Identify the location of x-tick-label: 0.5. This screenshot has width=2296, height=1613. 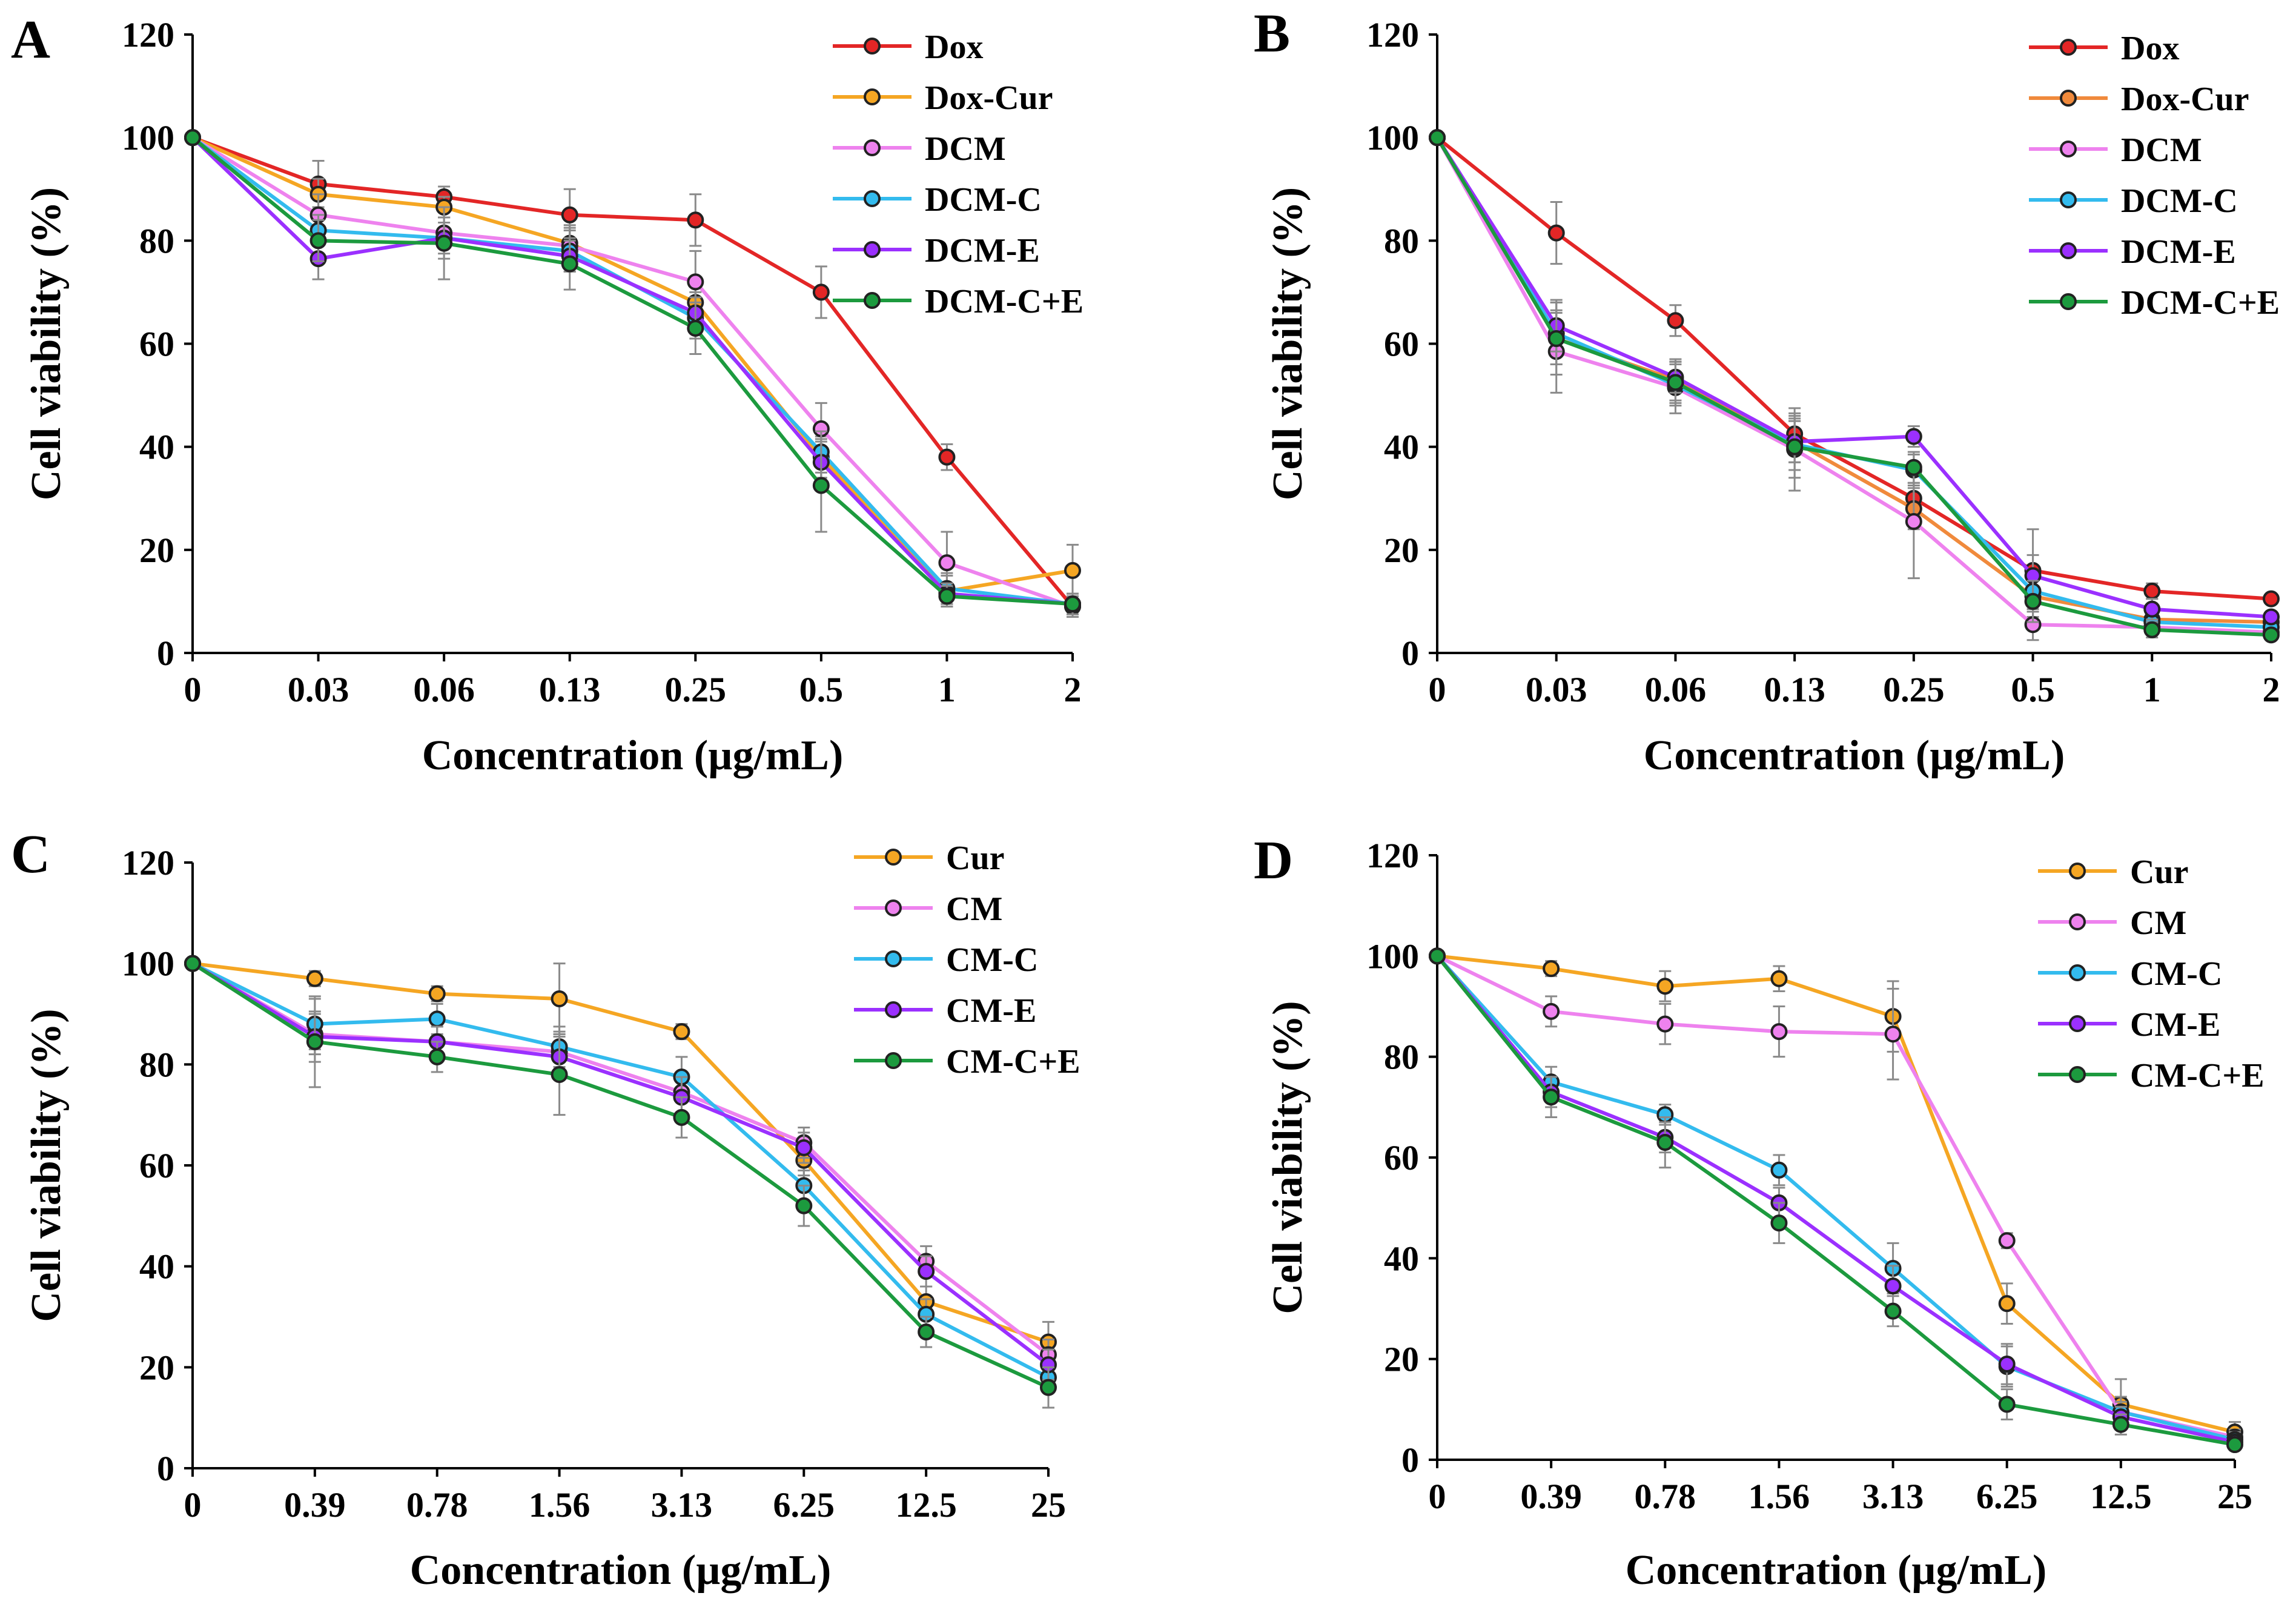
(2033, 689).